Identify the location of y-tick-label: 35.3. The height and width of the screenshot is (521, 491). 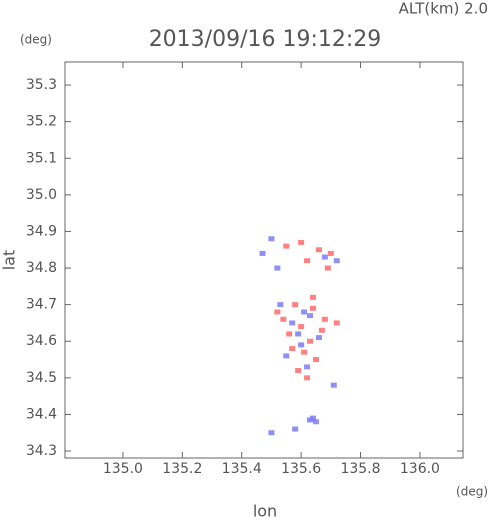
(41, 85).